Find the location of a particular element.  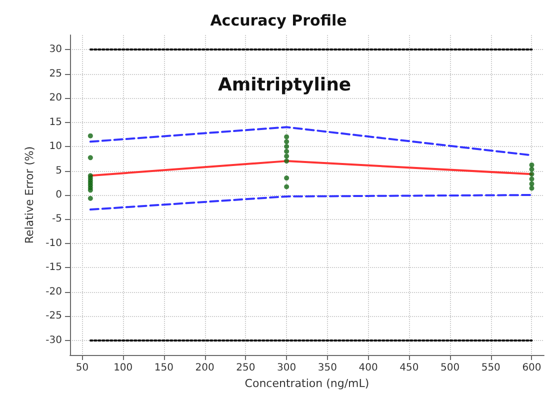

y-tick-label: -30 is located at coordinates (54, 340).